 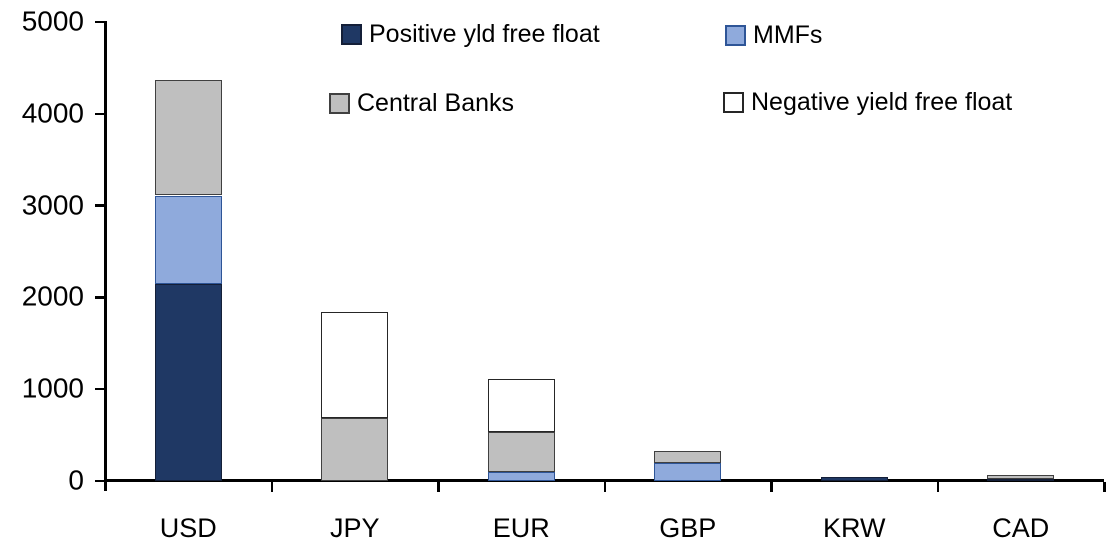 What do you see at coordinates (52, 204) in the screenshot?
I see `y-tick-label: 3000` at bounding box center [52, 204].